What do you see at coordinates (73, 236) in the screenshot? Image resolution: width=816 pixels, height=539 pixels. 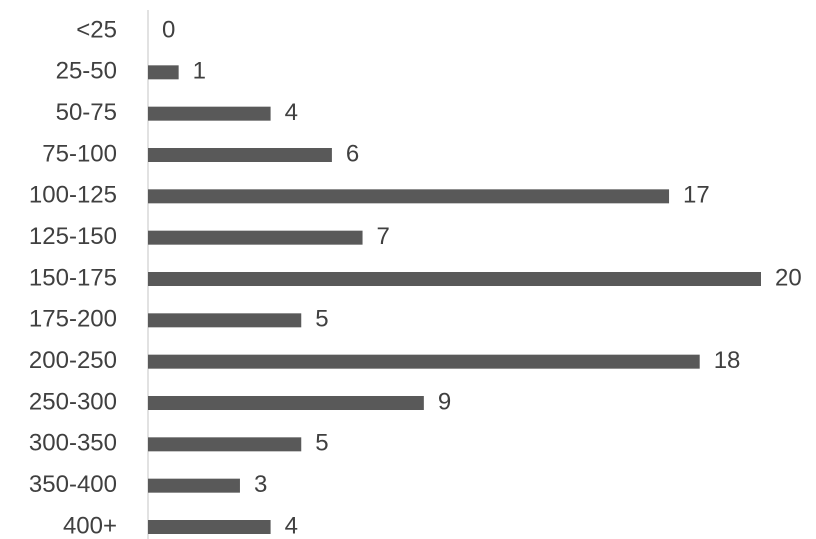 I see `y-tick-label: 125-150` at bounding box center [73, 236].